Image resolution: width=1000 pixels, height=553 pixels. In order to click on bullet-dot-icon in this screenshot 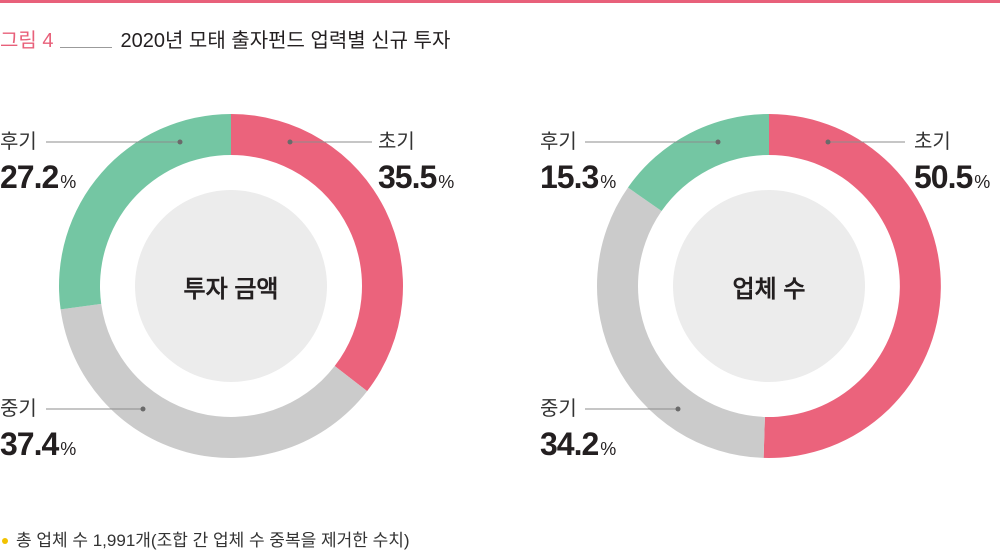, I will do `click(5, 541)`.